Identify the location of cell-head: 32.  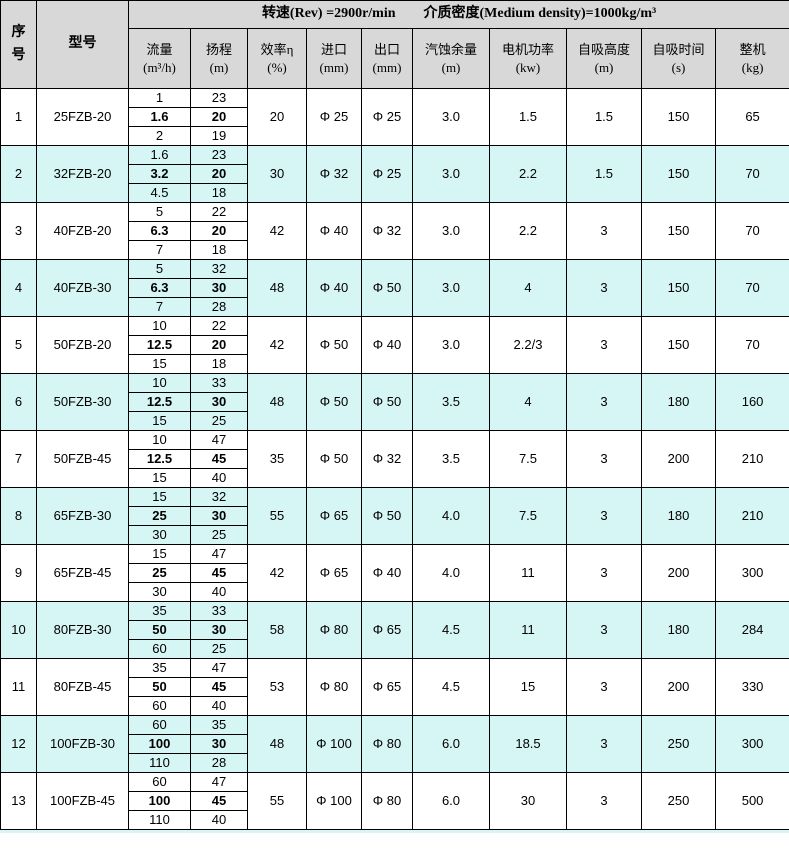
(219, 269).